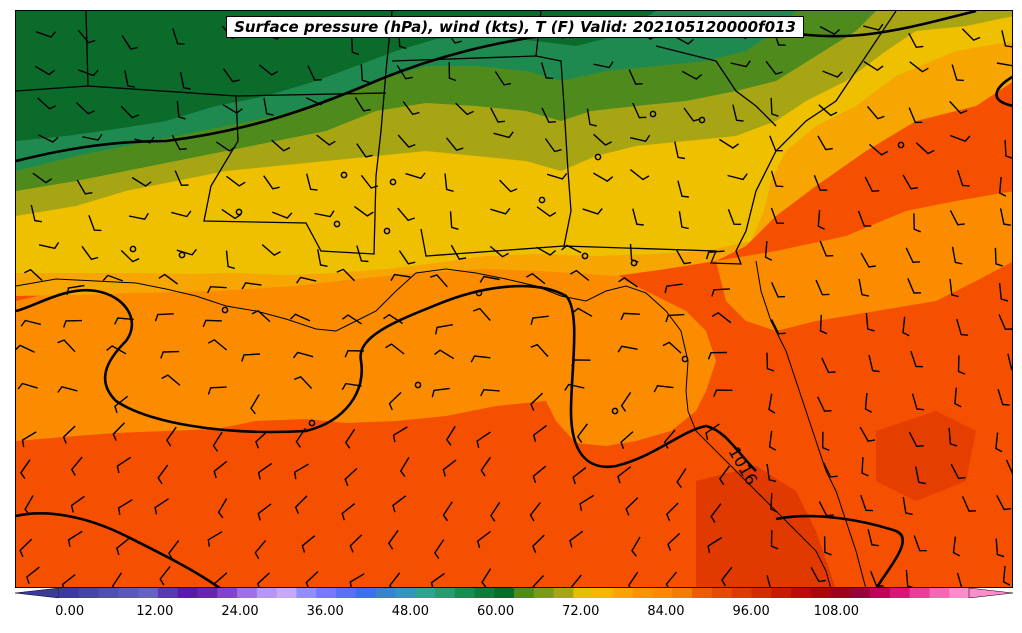 The height and width of the screenshot is (633, 1022). Describe the element at coordinates (495, 611) in the screenshot. I see `colorbar-tick-label: 60.00` at that location.